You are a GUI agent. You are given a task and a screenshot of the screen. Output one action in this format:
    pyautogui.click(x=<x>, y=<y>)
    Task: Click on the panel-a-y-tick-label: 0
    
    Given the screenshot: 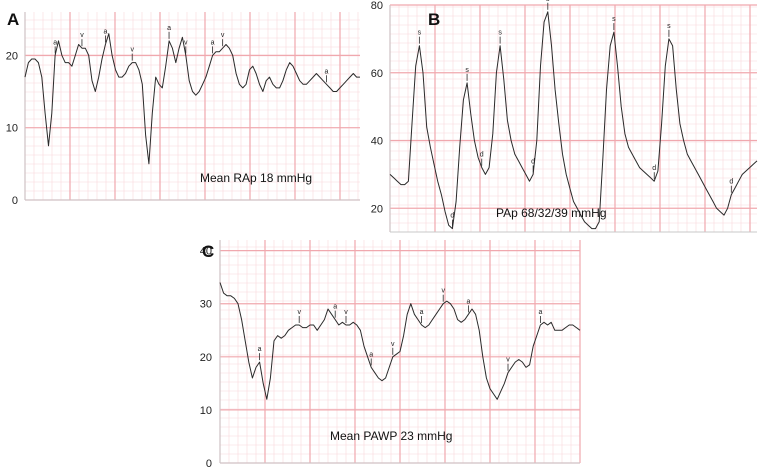 What is the action you would take?
    pyautogui.click(x=15, y=201)
    